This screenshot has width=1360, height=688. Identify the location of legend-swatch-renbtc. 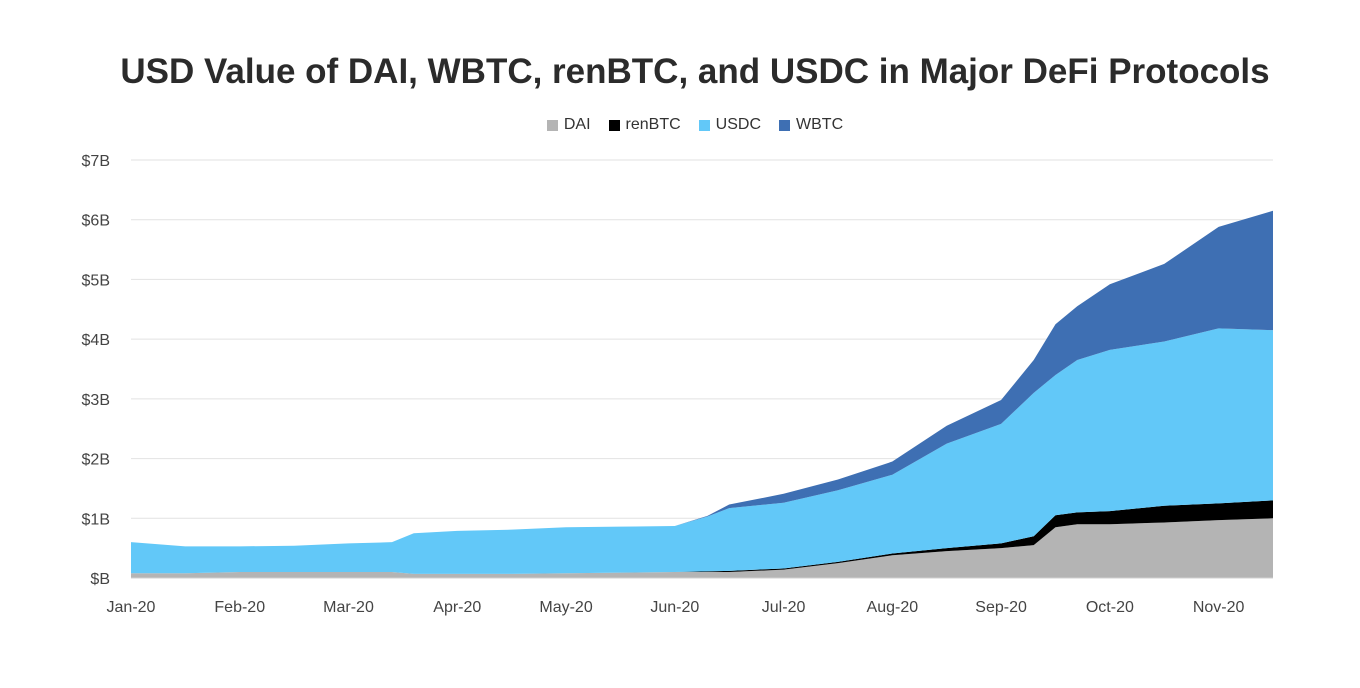
(614, 125).